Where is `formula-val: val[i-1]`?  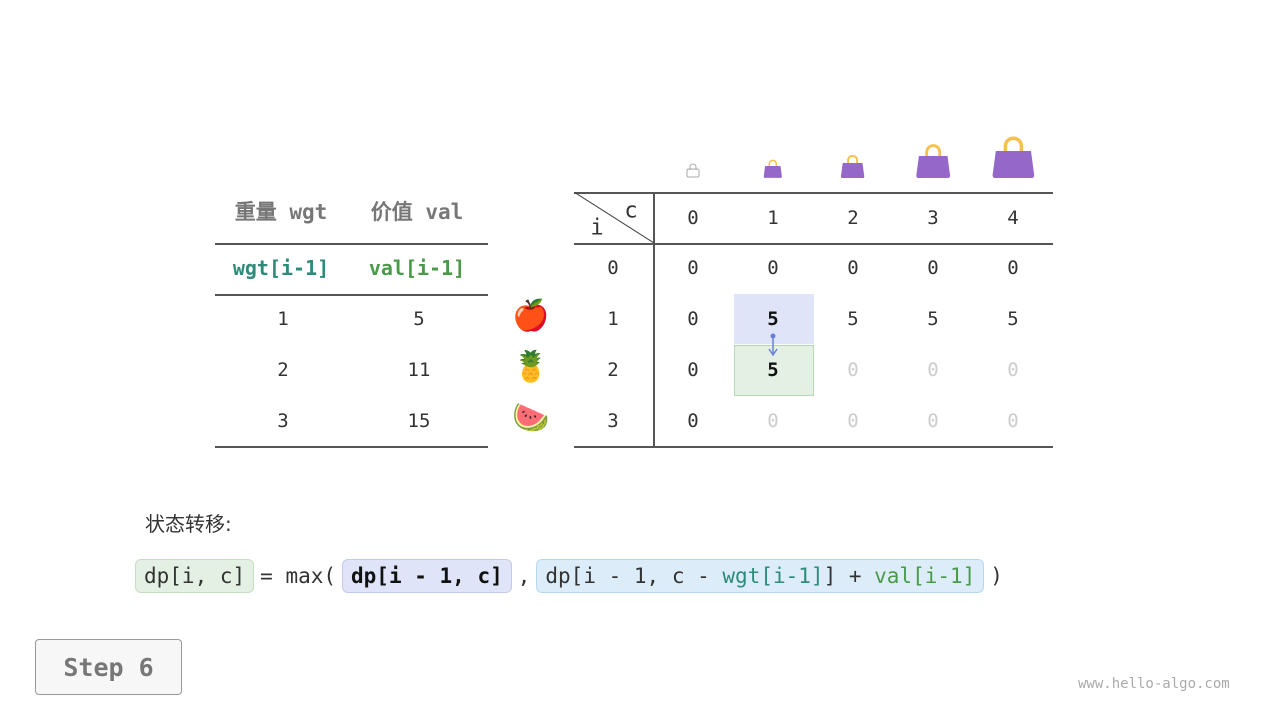 formula-val: val[i-1] is located at coordinates (925, 576).